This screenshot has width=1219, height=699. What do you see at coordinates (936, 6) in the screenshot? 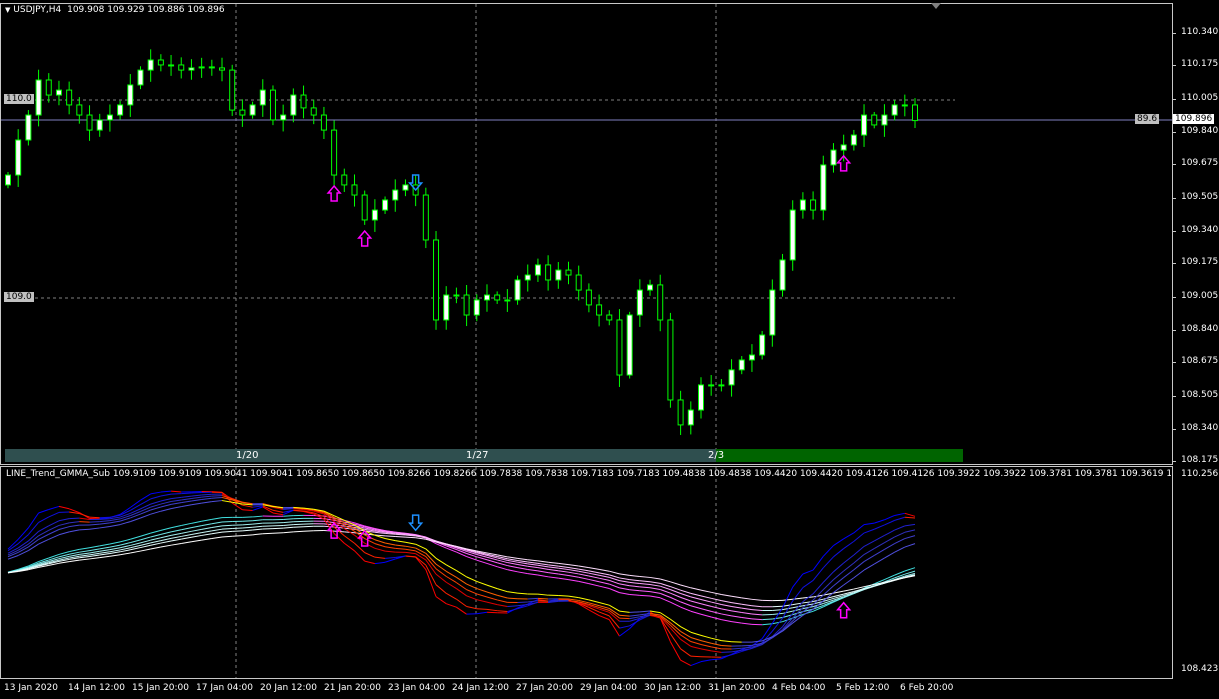
I see `shift-marker-icon` at bounding box center [936, 6].